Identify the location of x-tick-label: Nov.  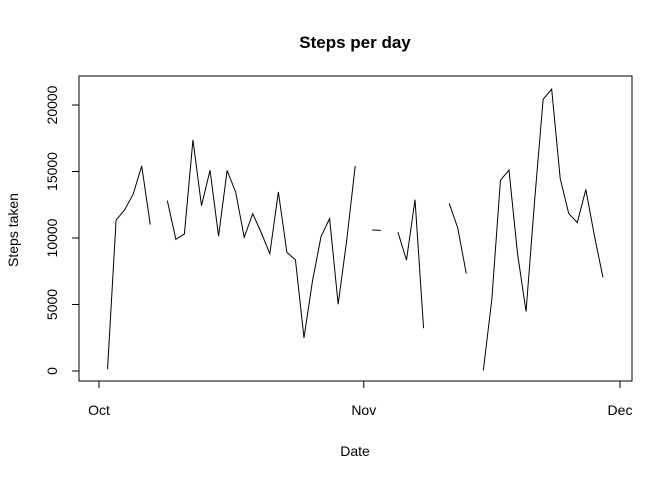
(363, 410).